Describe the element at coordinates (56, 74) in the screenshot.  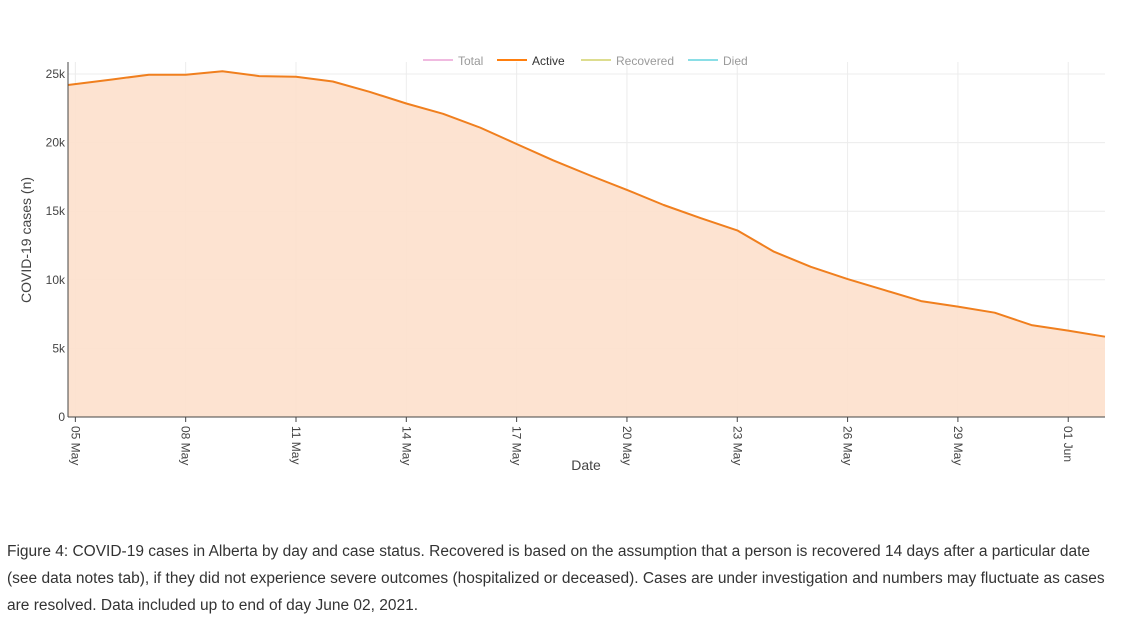
I see `y-tick-label: 25k` at that location.